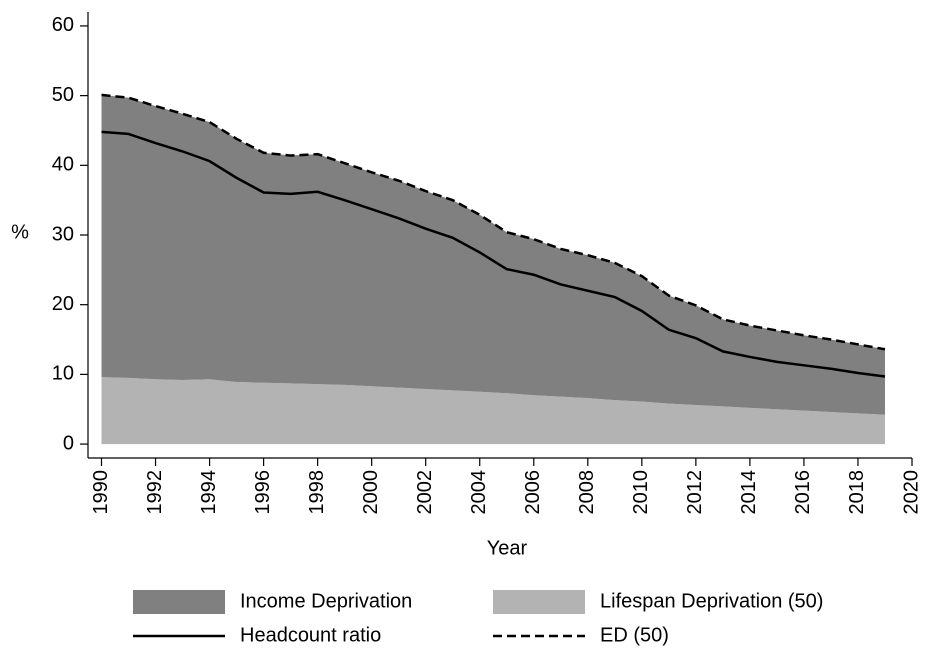  Describe the element at coordinates (493, 411) in the screenshot. I see `area` at that location.